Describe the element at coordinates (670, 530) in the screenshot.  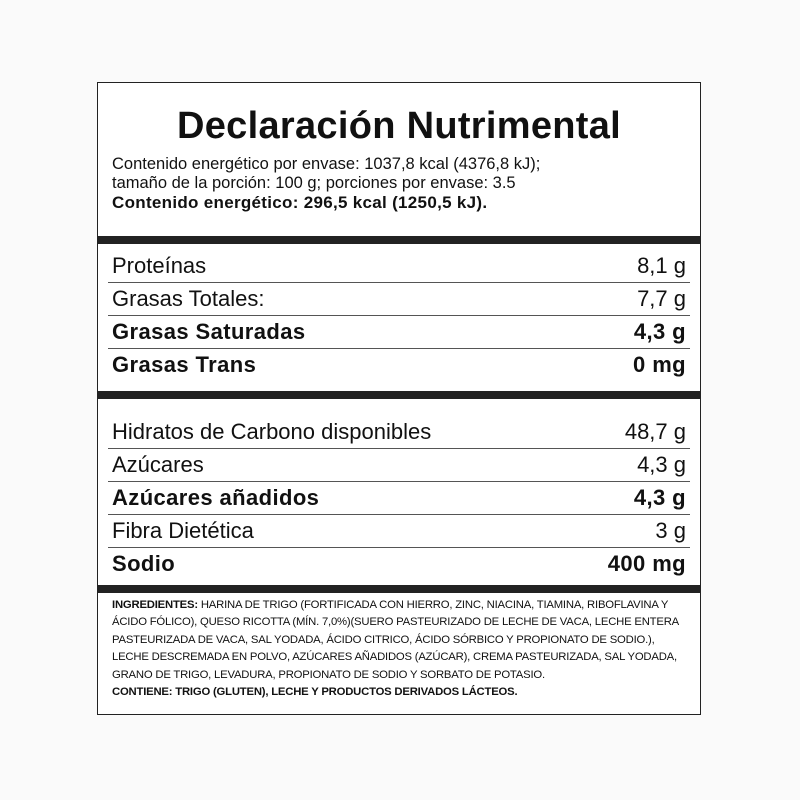
I see `nutrient-value: 3 g` at that location.